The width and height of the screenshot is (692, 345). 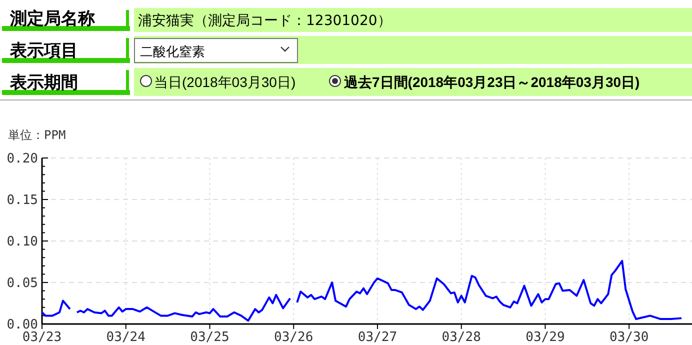 What do you see at coordinates (37, 135) in the screenshot?
I see `y-axis-title: 単位：PPM` at bounding box center [37, 135].